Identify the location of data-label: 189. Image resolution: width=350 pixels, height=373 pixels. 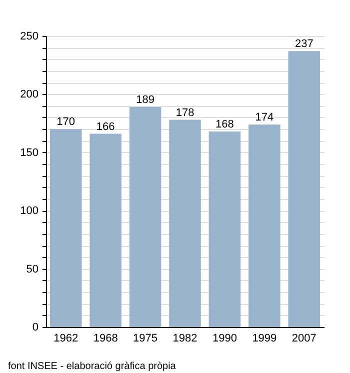
(145, 100).